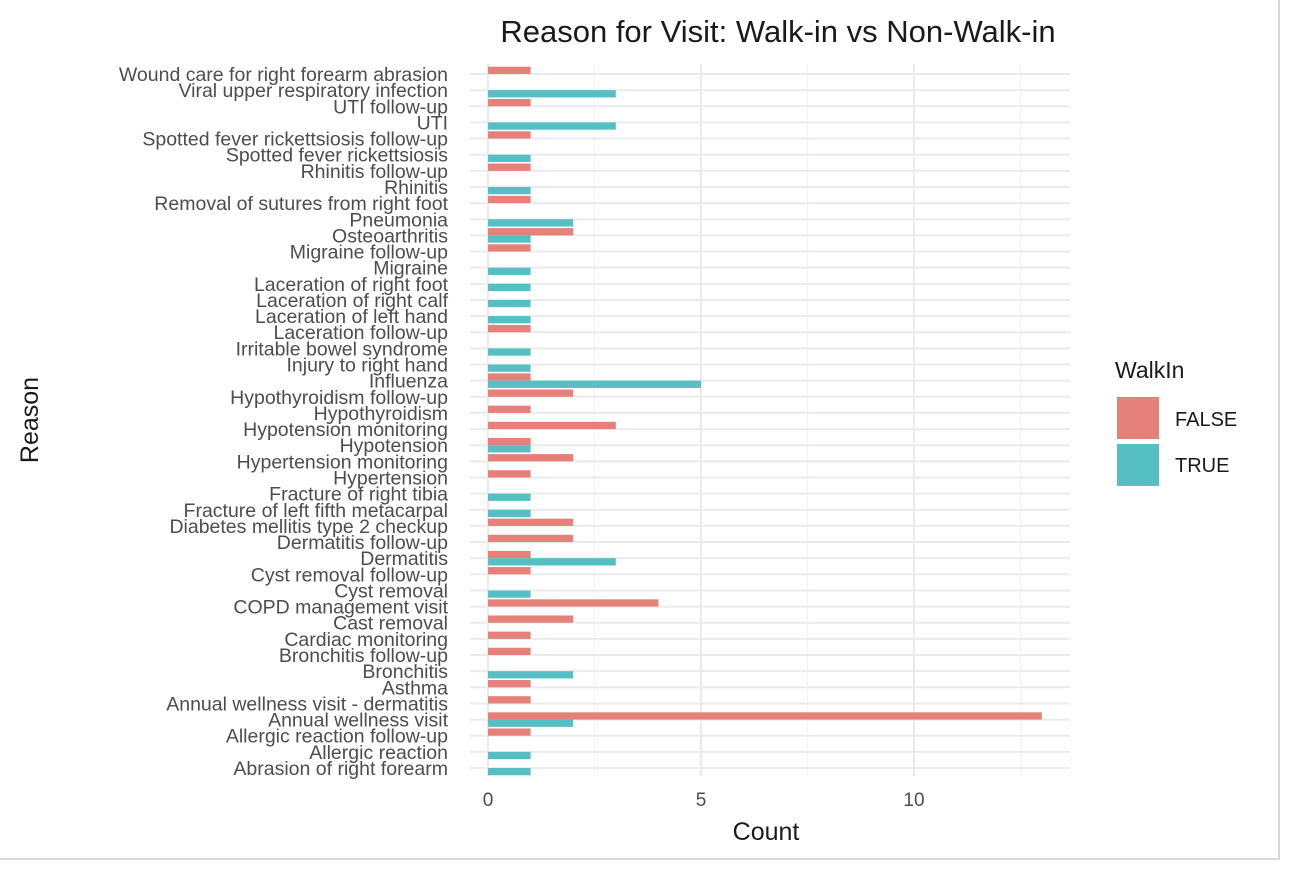 This screenshot has height=878, width=1294. Describe the element at coordinates (295, 140) in the screenshot. I see `category-label: Spotted fever rickettsiosis follow-up` at that location.